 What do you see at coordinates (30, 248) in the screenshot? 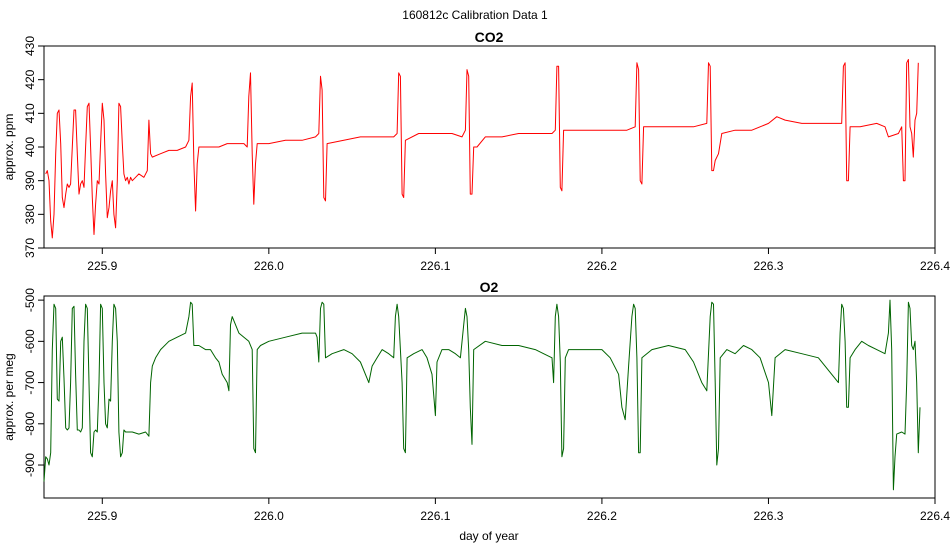
I see `co2-y-tick-label: 370` at bounding box center [30, 248].